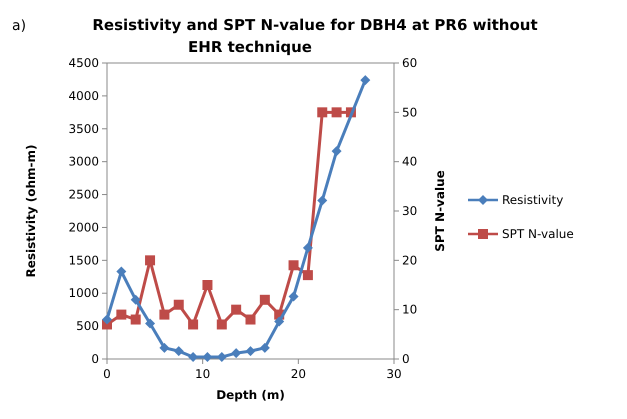  Describe the element at coordinates (83, 63) in the screenshot. I see `y-tick-label: 4500` at that location.